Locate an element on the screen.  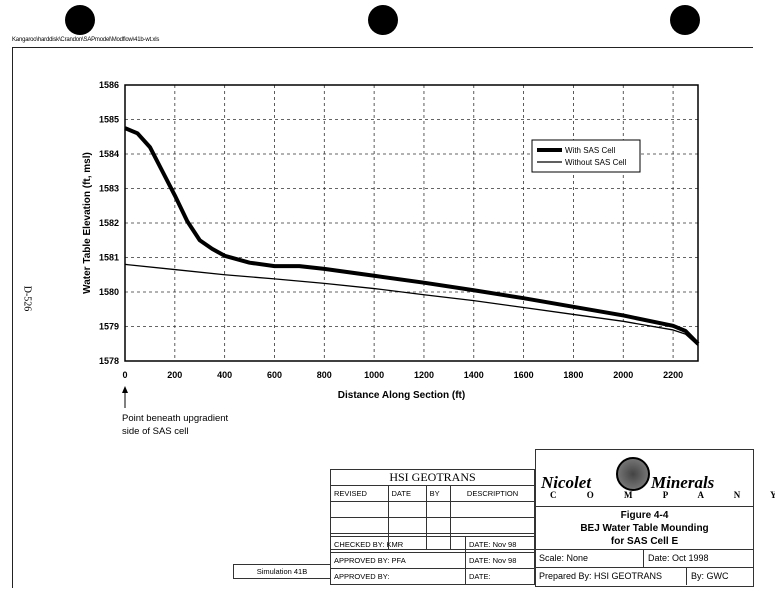
legend-label: With SAS Cell is located at coordinates (590, 150).